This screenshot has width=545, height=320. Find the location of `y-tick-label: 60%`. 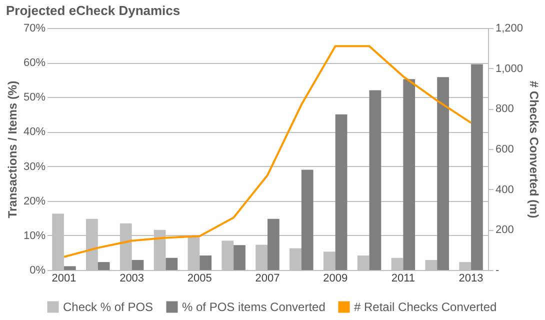

y-tick-label: 60% is located at coordinates (34, 63).